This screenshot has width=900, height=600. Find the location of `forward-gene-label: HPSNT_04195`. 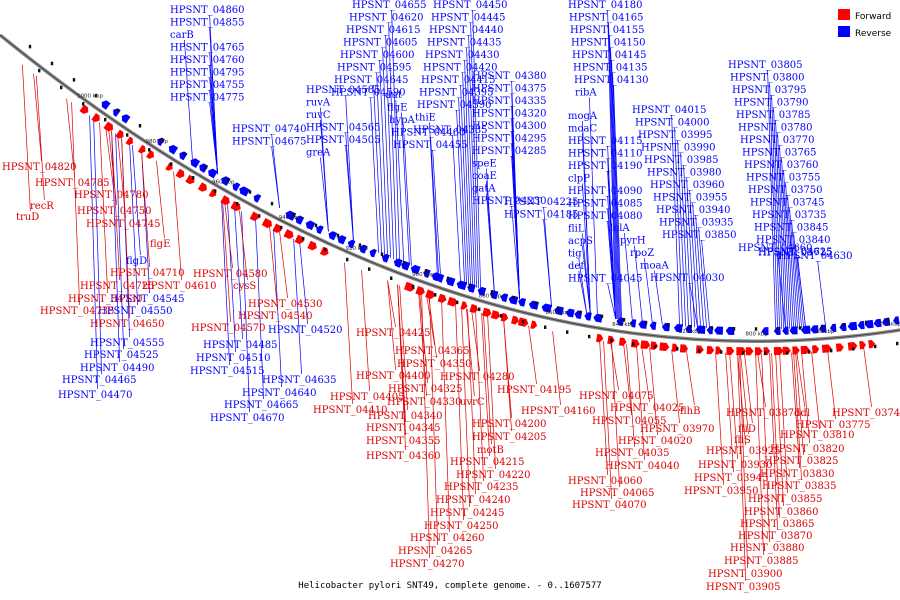

forward-gene-label: HPSNT_04195 is located at coordinates (534, 390).